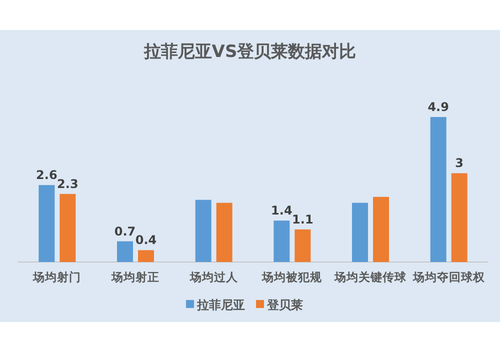 The image size is (500, 362). Describe the element at coordinates (47, 175) in the screenshot. I see `data-label: 2.6` at that location.